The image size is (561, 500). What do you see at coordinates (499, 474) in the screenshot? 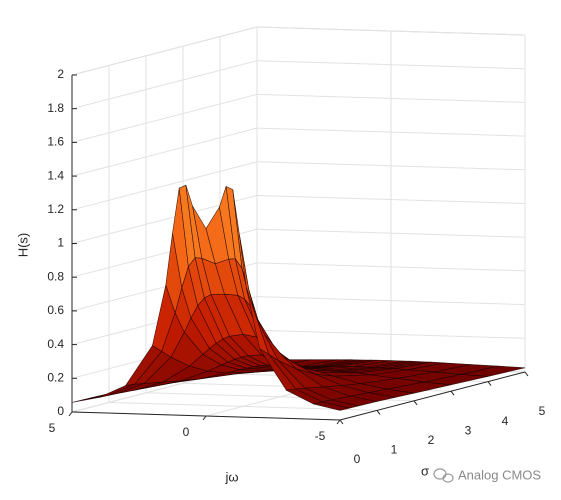
I see `watermark: Analog CMOS` at bounding box center [499, 474].